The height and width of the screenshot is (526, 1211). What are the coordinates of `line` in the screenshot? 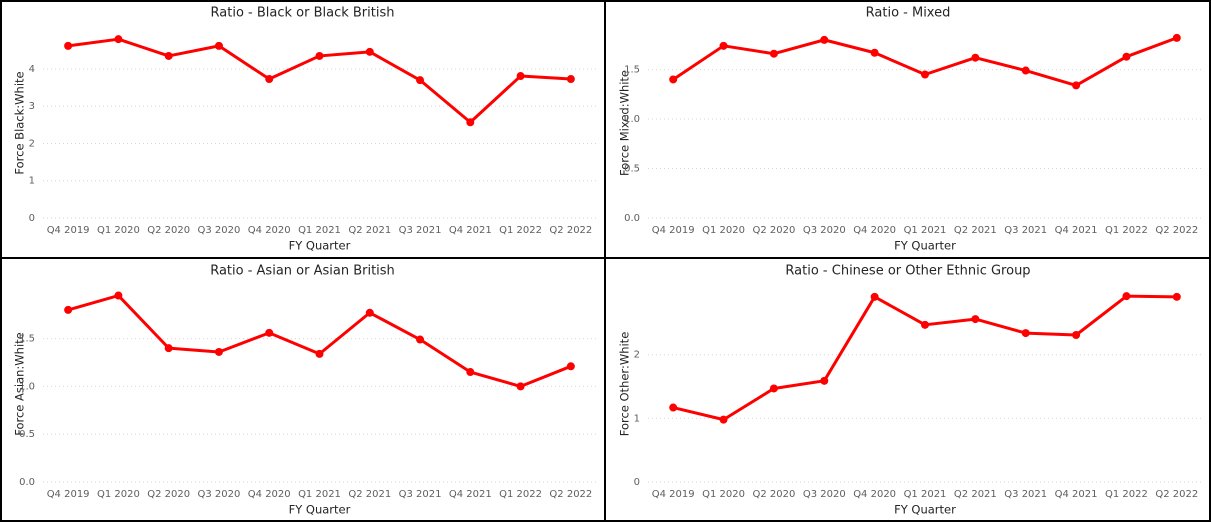 It's located at (319, 80).